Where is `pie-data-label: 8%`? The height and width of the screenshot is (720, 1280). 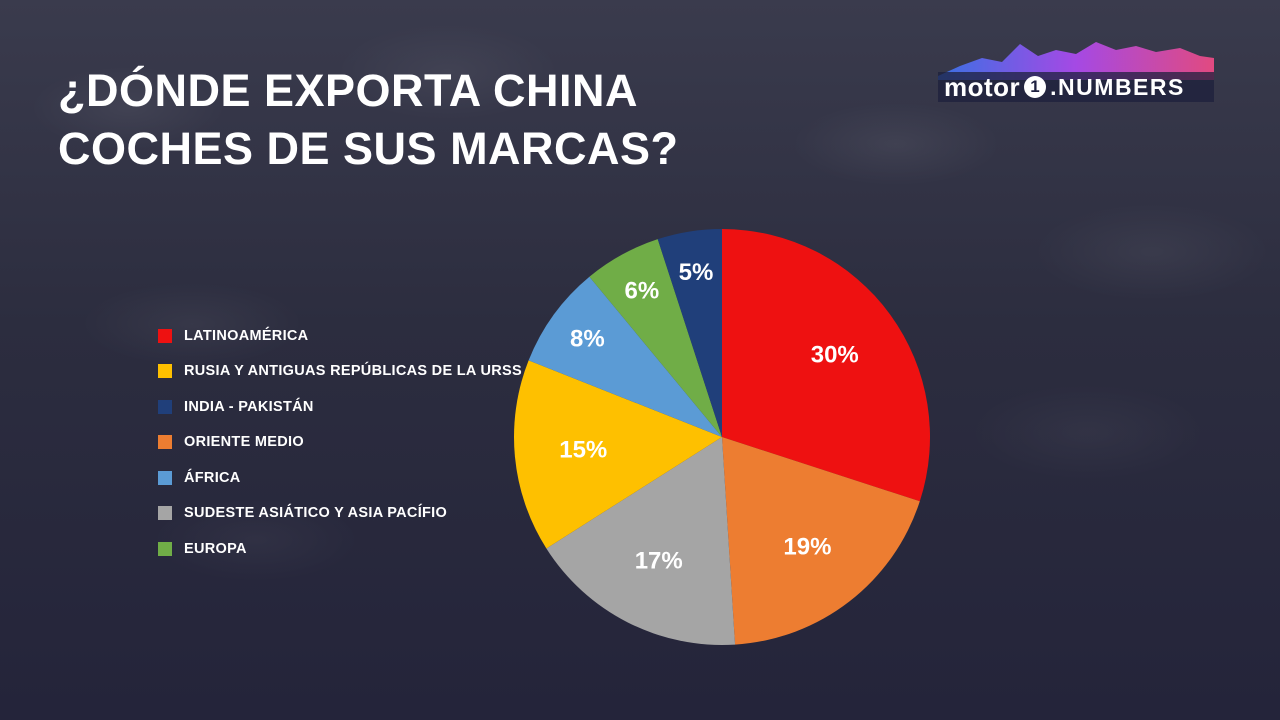 pie-data-label: 8% is located at coordinates (587, 339).